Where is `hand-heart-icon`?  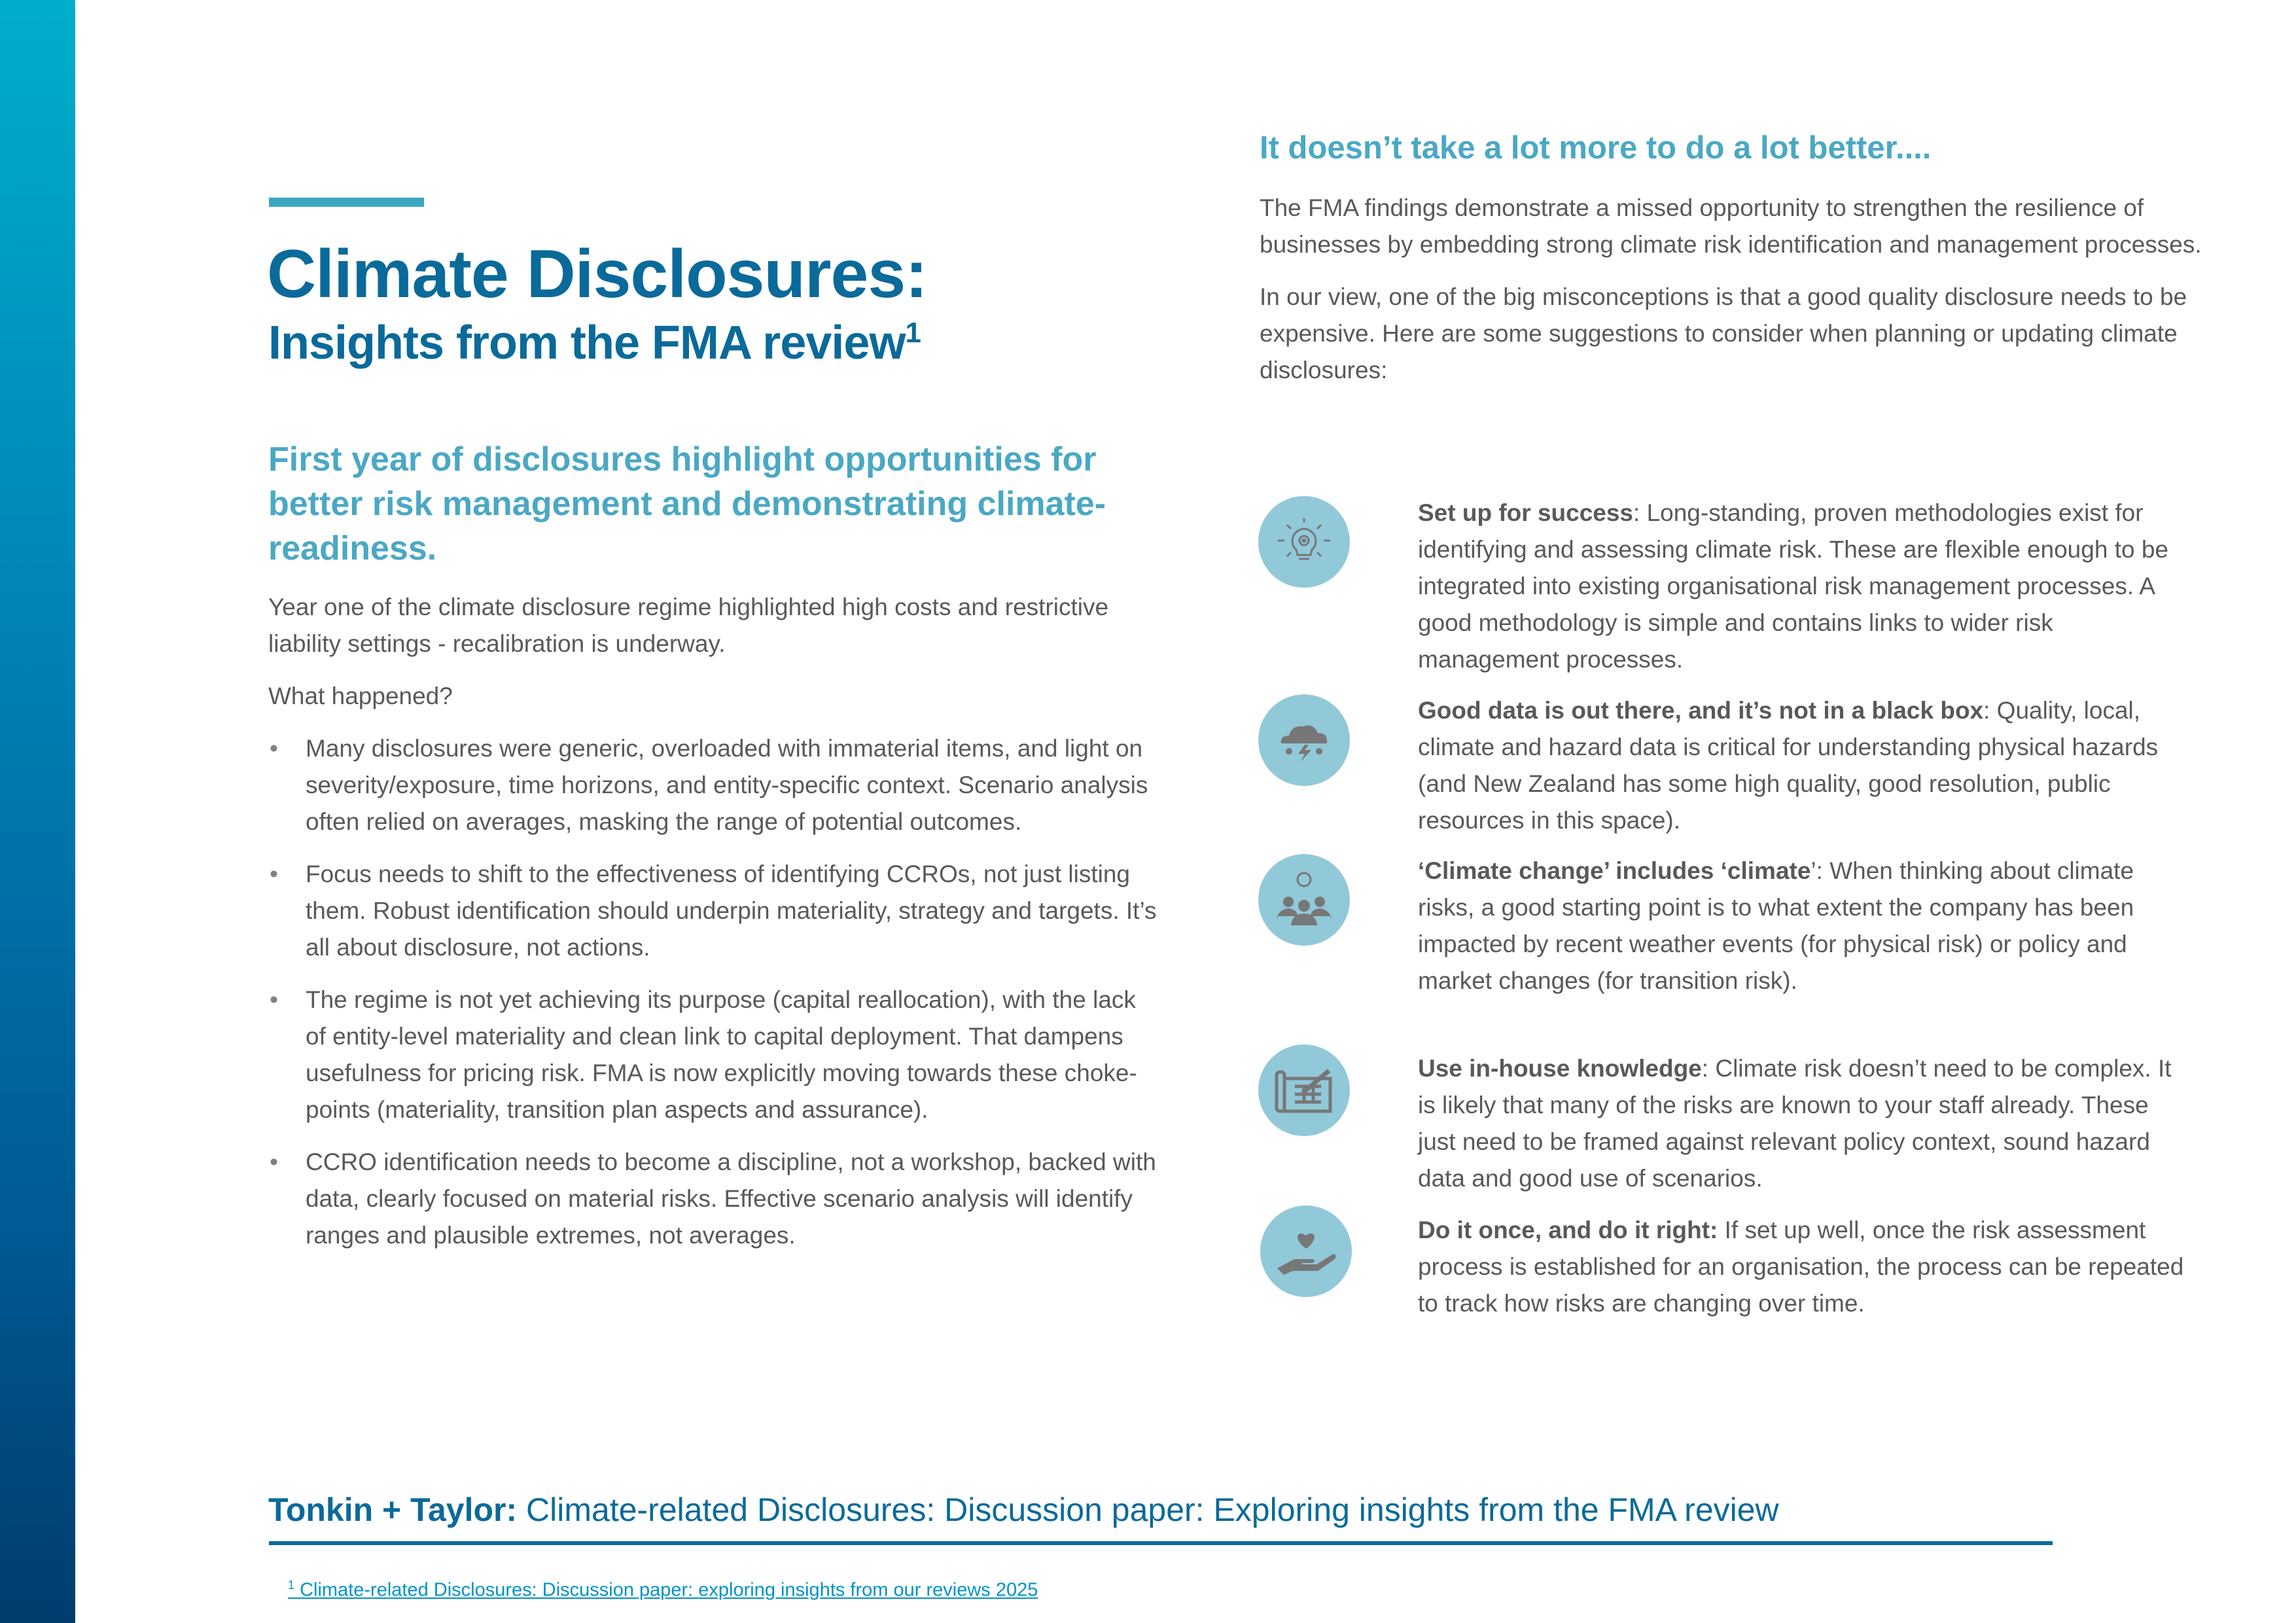 hand-heart-icon is located at coordinates (1306, 1251).